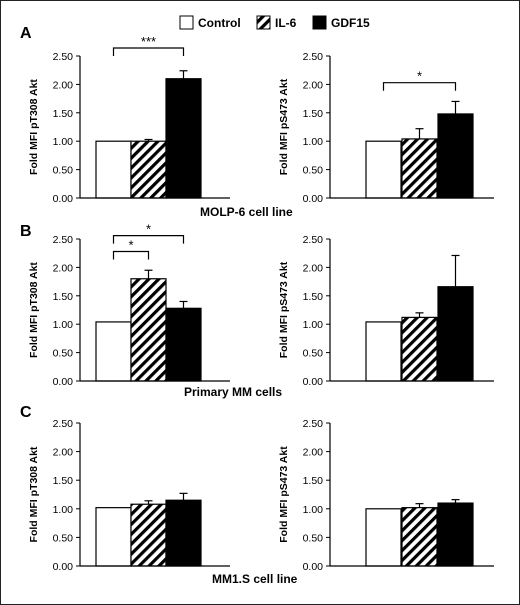  I want to click on significance-label: ***, so click(148, 41).